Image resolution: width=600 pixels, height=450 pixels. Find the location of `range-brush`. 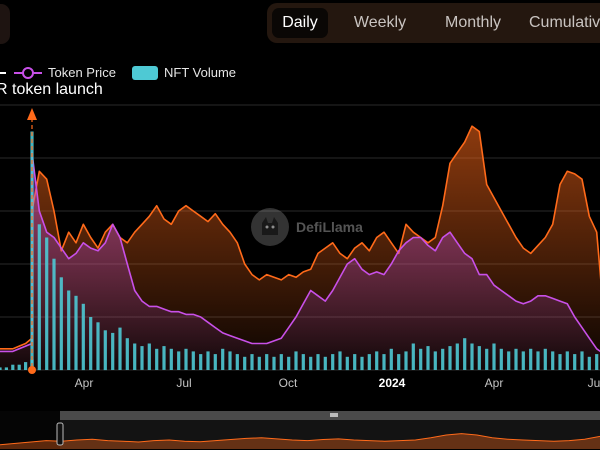

range-brush is located at coordinates (300, 430).